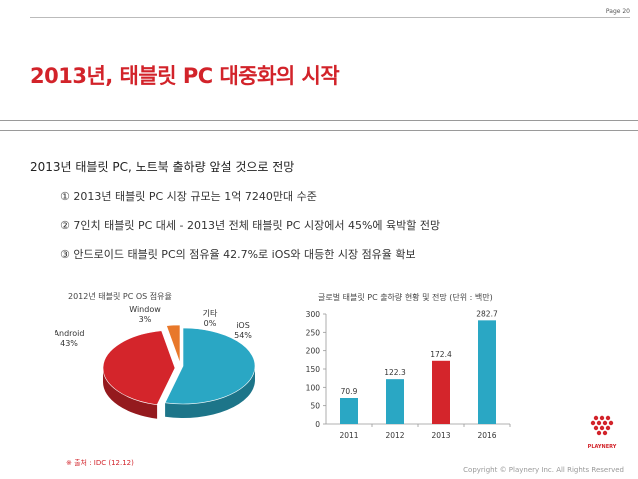 This screenshot has height=479, width=638. What do you see at coordinates (210, 313) in the screenshot?
I see `pie-label-name: 기타` at bounding box center [210, 313].